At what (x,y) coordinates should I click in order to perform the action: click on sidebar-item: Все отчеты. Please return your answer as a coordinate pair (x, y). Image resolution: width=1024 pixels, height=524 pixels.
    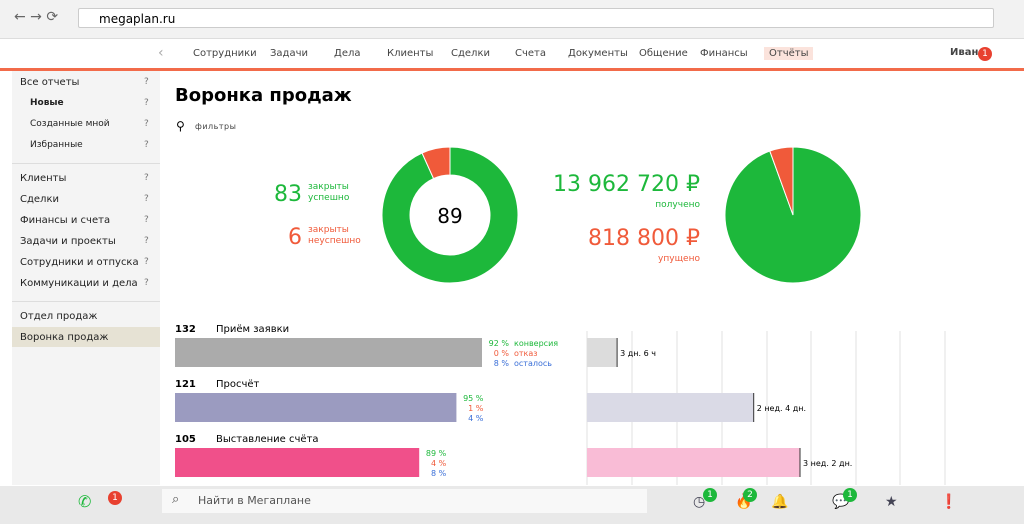
    Looking at the image, I should click on (50, 82).